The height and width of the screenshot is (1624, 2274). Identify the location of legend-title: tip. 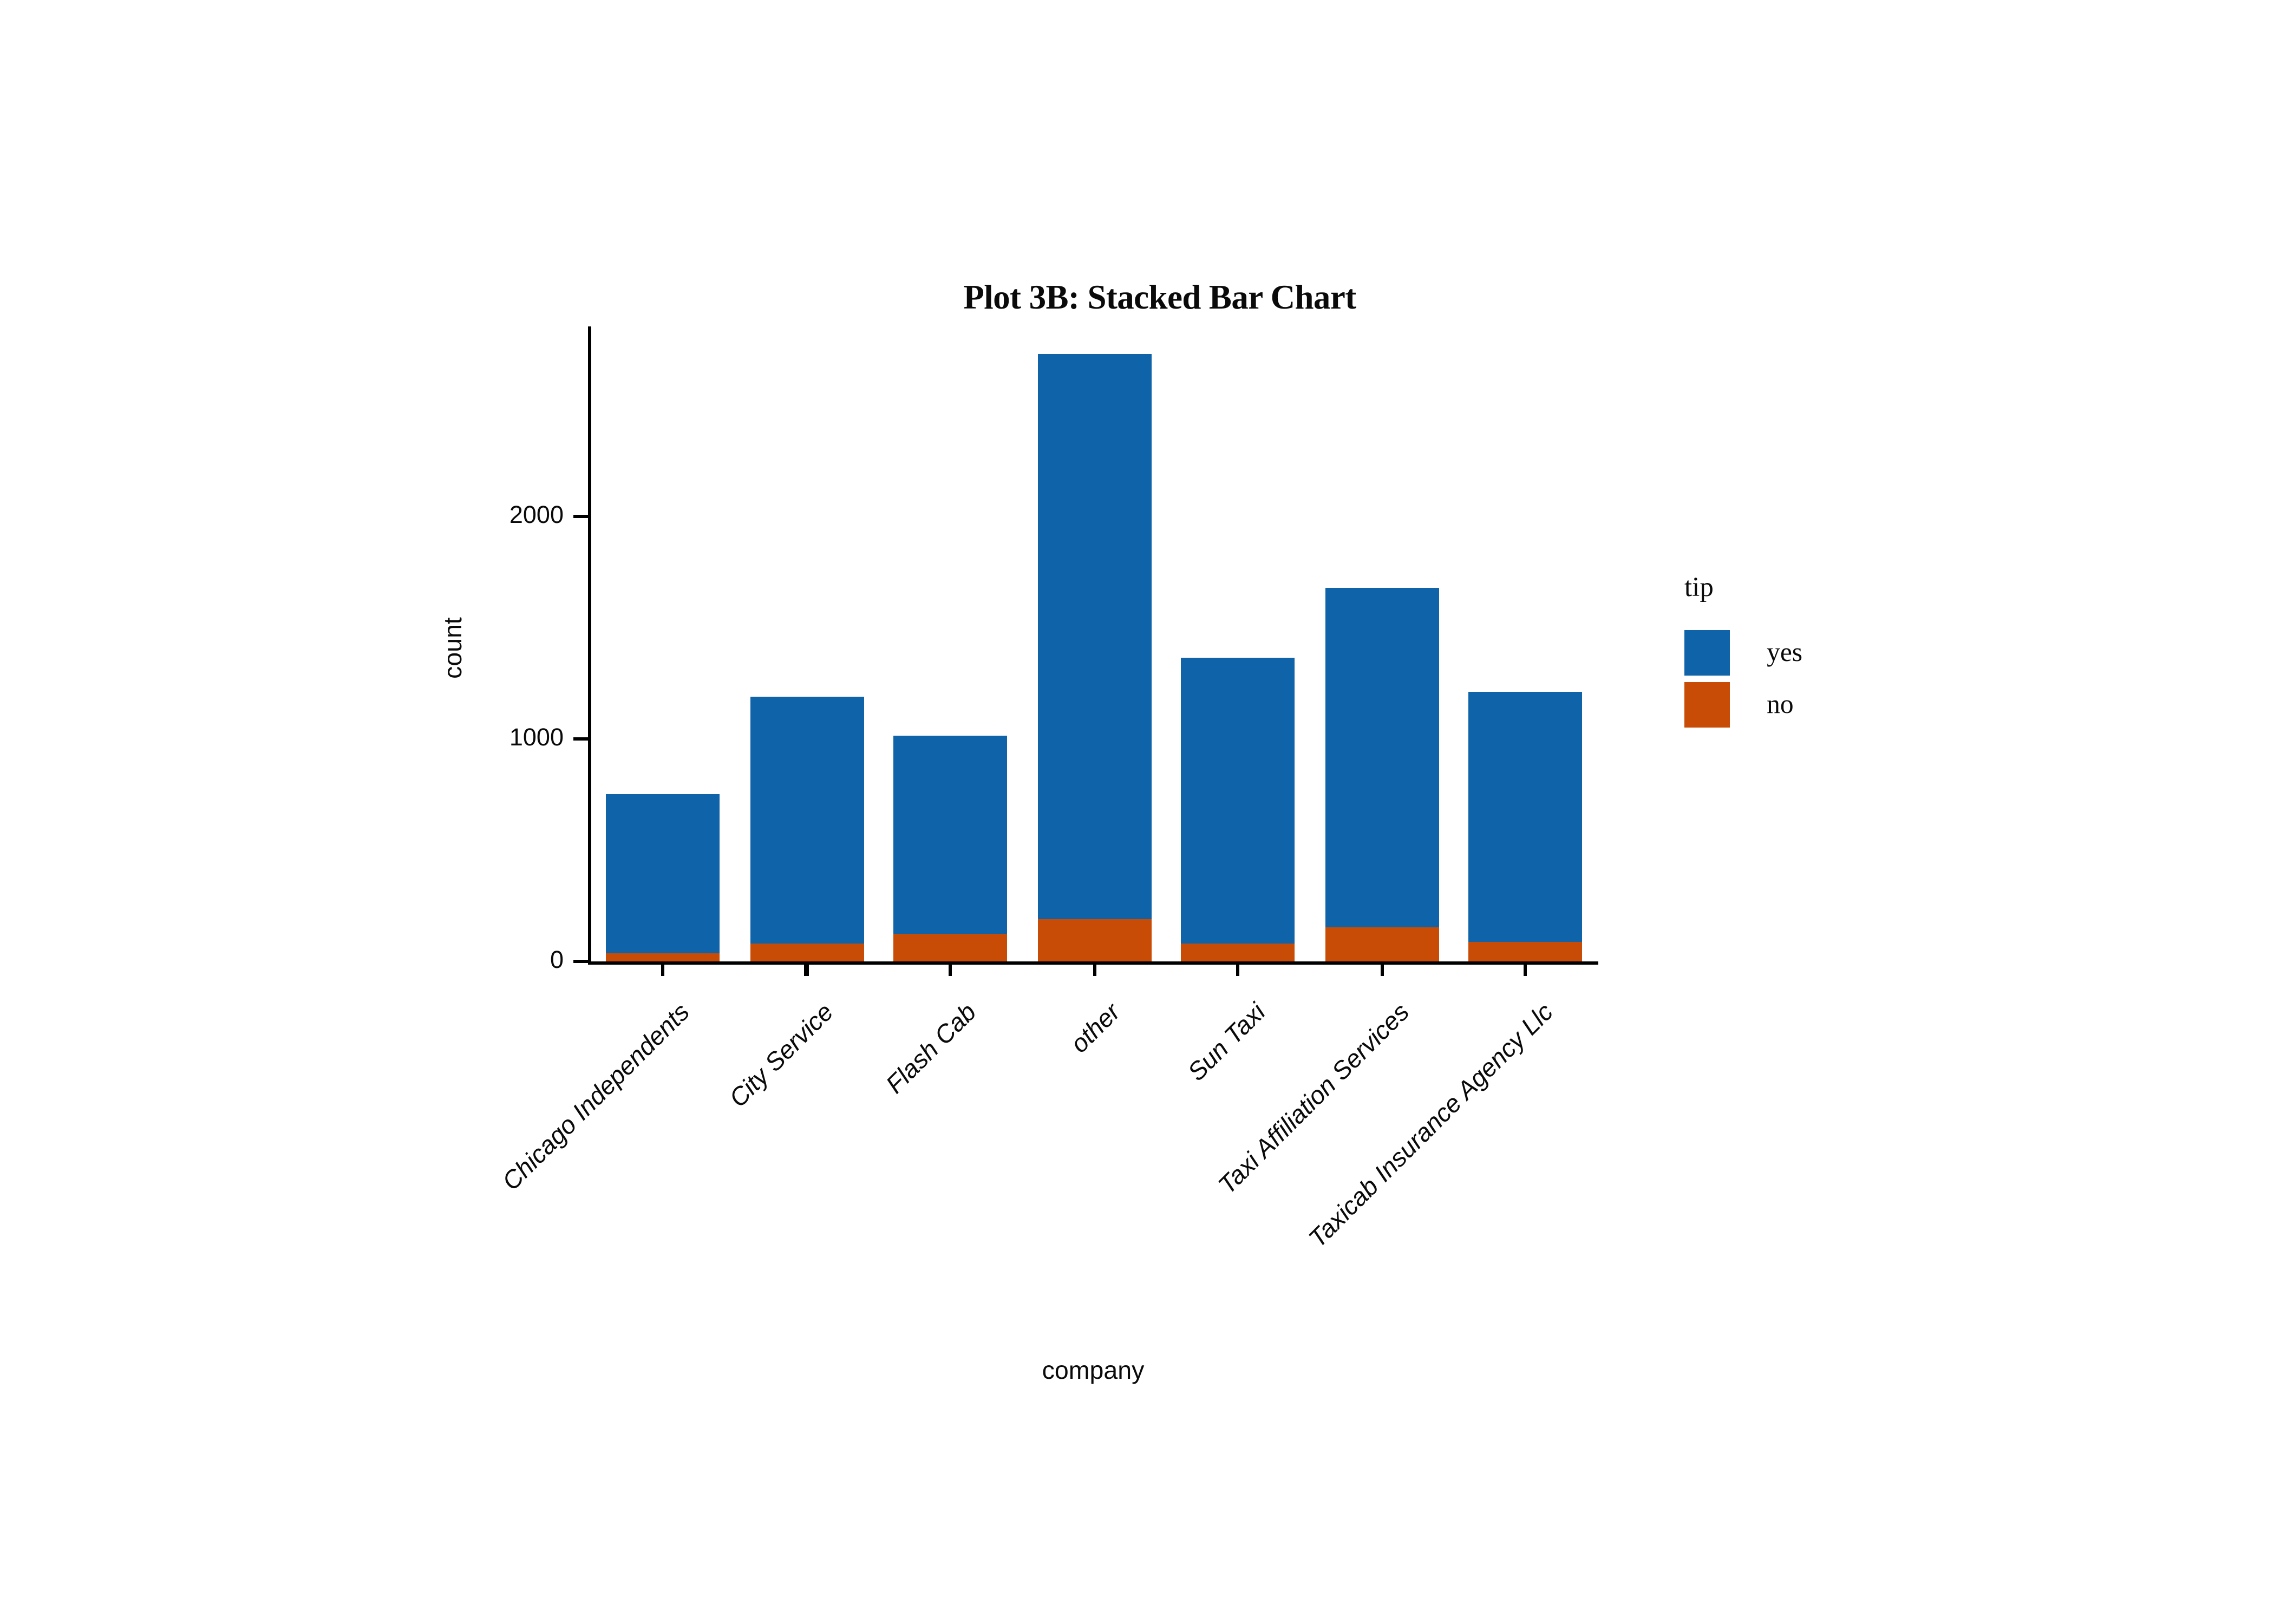
(1699, 587).